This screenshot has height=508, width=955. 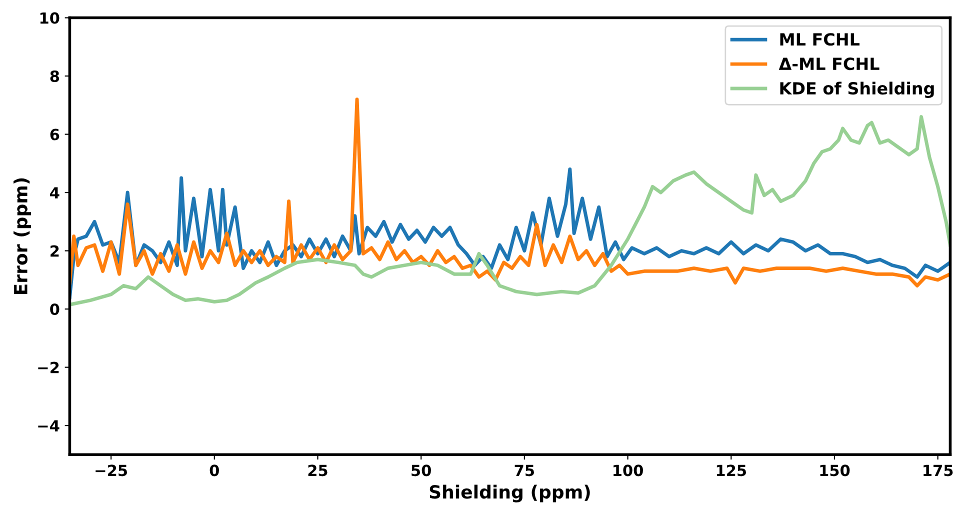 What do you see at coordinates (214, 470) in the screenshot?
I see `x-tick-label: 0` at bounding box center [214, 470].